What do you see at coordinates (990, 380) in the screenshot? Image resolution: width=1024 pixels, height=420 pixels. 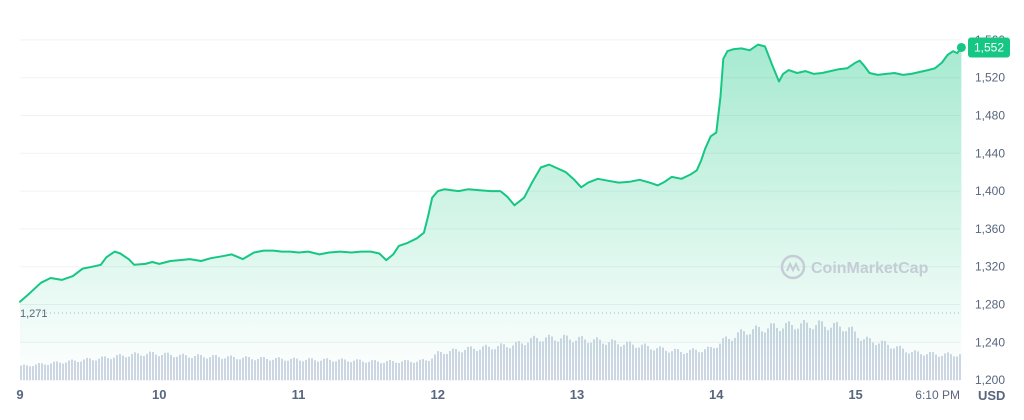 I see `y-tick-label: 1,200` at bounding box center [990, 380].